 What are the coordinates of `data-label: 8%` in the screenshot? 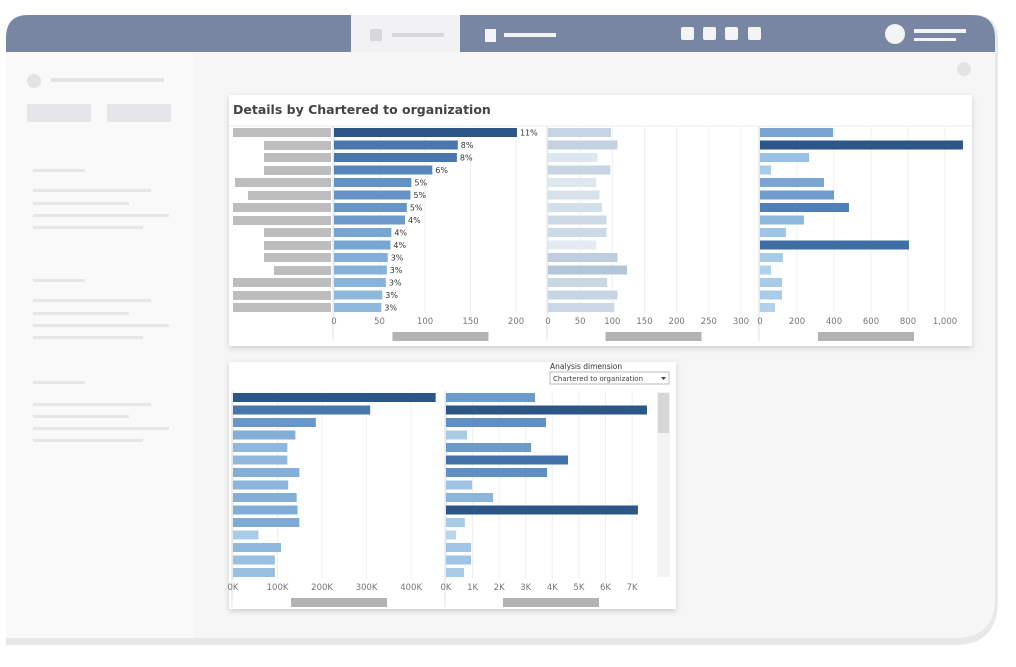 It's located at (466, 158).